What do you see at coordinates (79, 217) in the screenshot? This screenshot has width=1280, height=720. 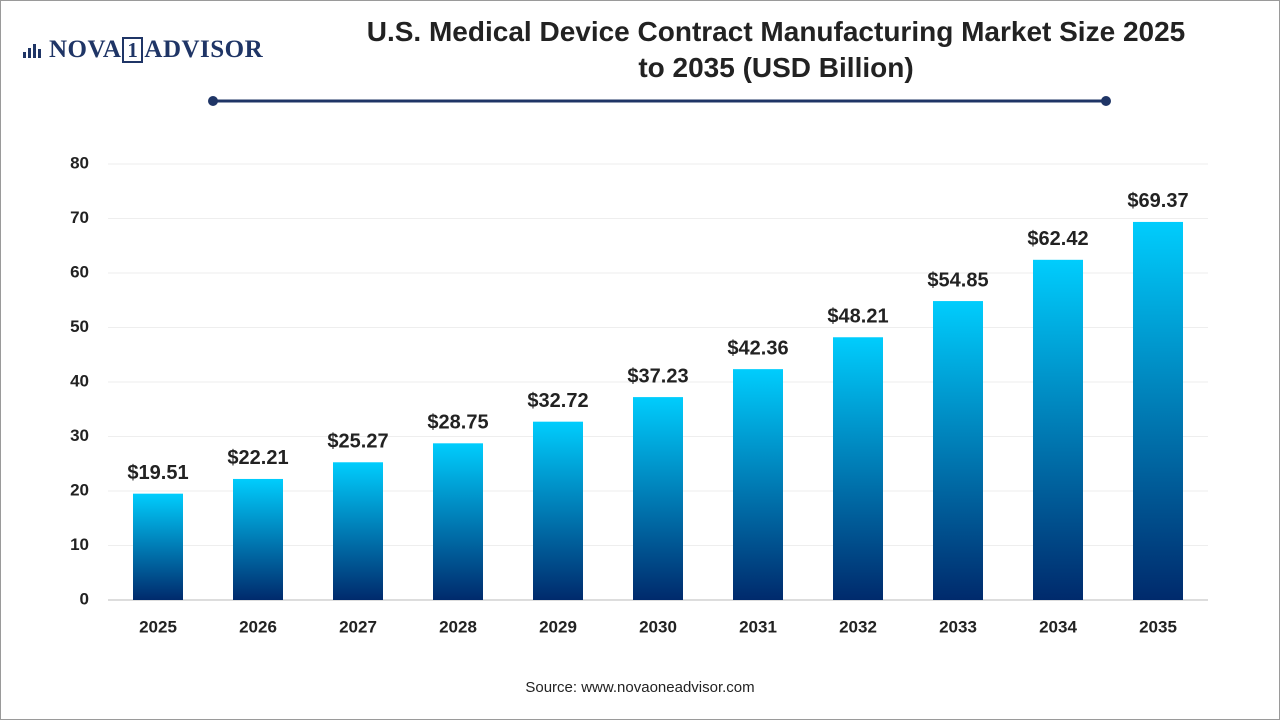 I see `y-tick-label: 70` at bounding box center [79, 217].